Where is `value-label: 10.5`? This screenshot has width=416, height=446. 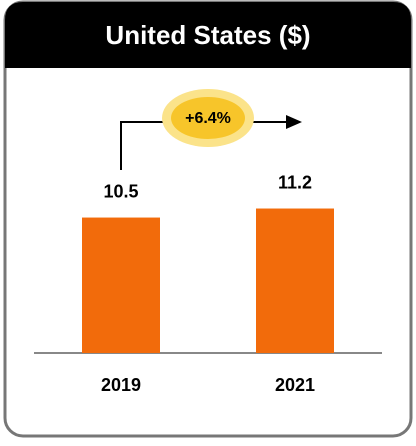 value-label: 10.5 is located at coordinates (120, 191).